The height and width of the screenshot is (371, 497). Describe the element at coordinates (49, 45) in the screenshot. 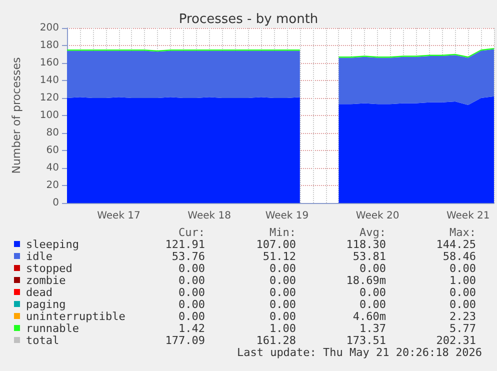

I see `y-tick-label: 180` at that location.